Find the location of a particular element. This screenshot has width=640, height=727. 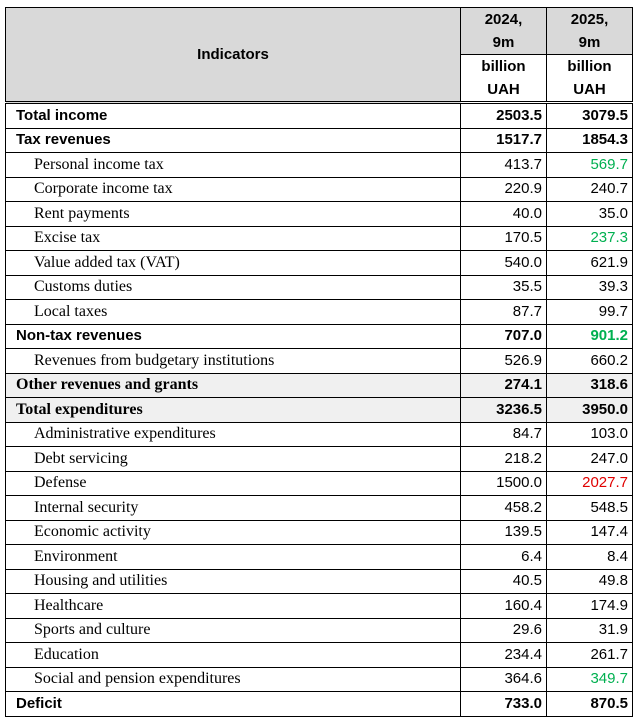

indicator-label: Deficit is located at coordinates (233, 704).